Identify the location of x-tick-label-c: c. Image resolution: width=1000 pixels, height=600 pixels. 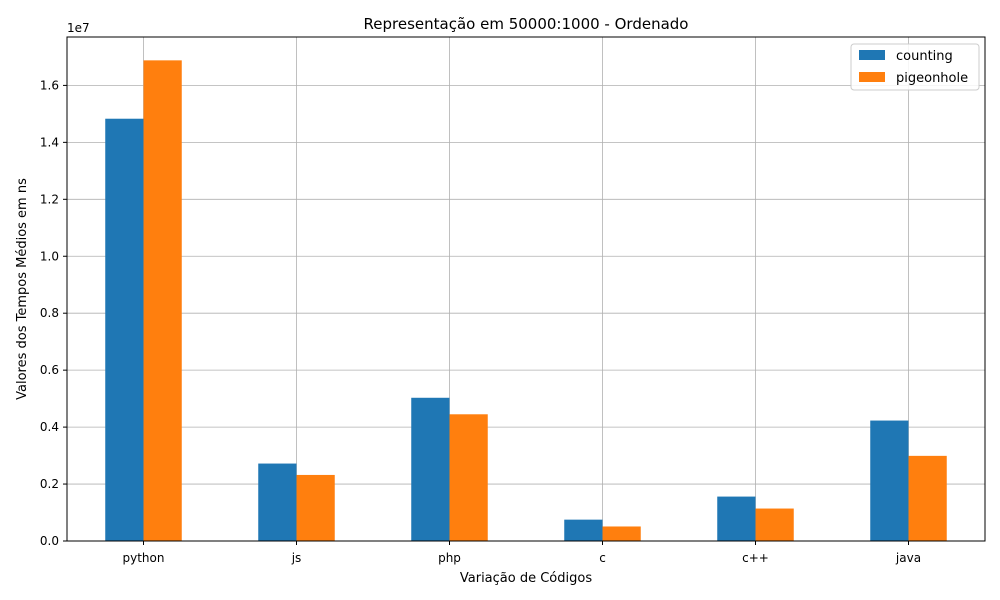
(602, 558).